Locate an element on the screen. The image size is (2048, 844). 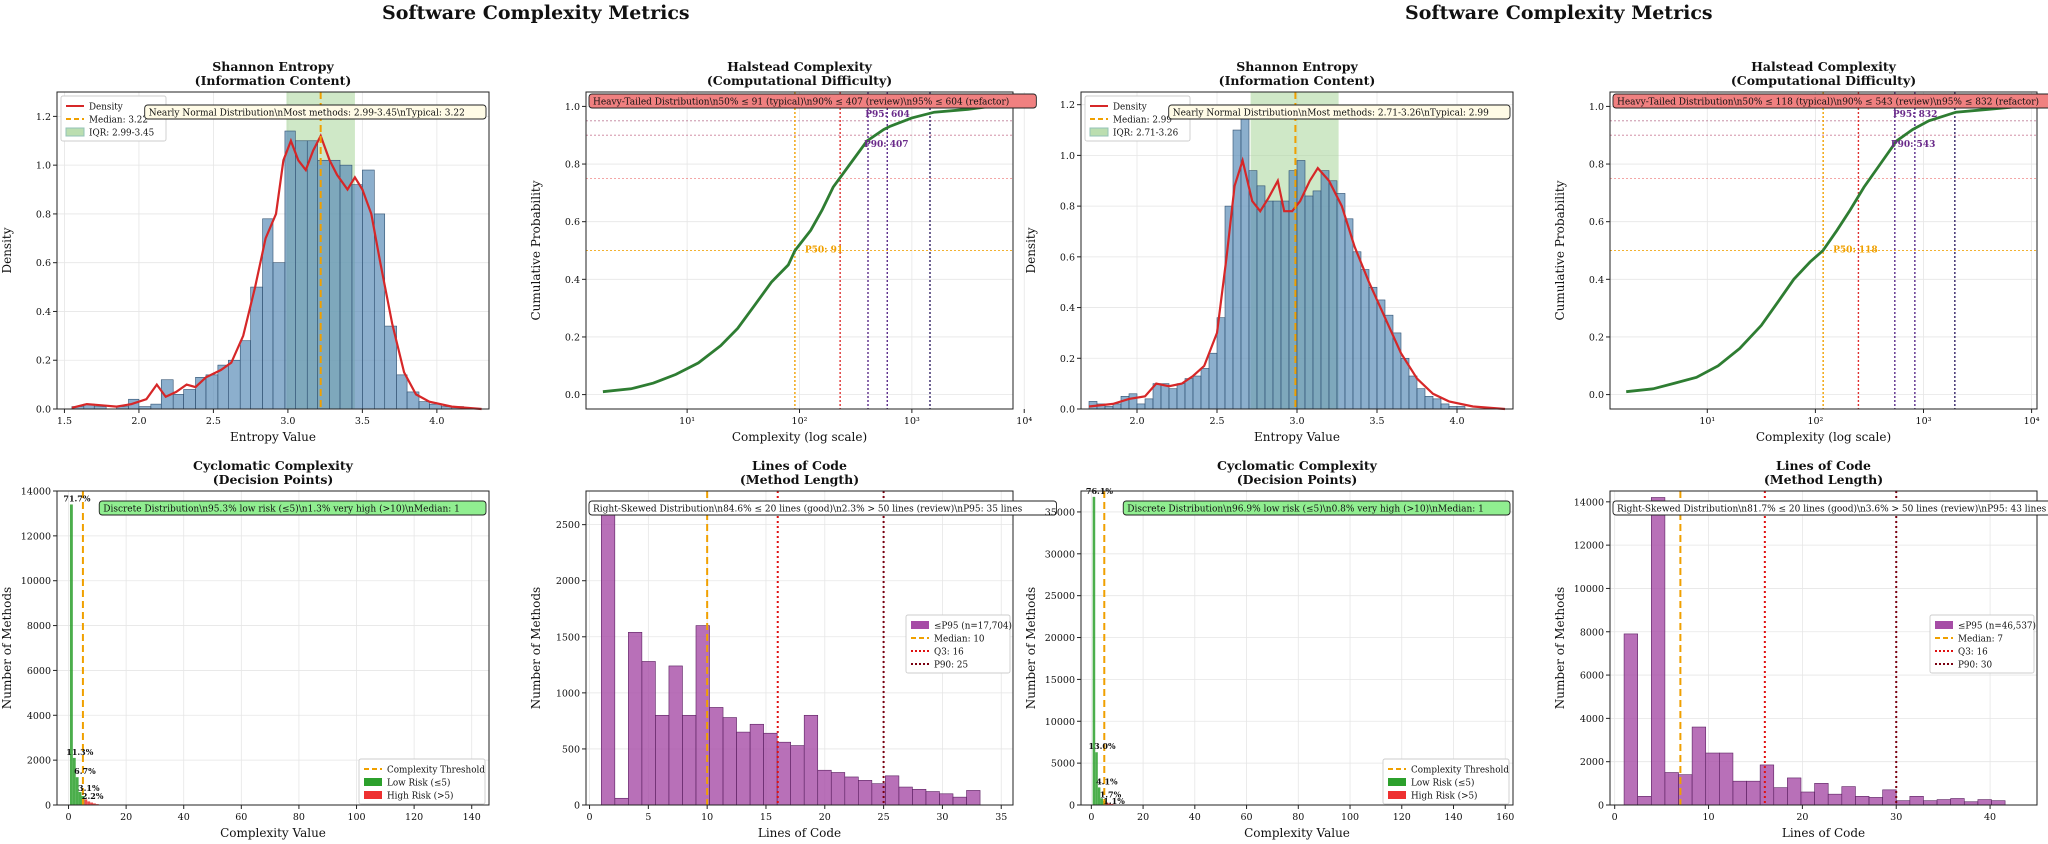
legend-label: Low Risk (≤5) is located at coordinates (418, 782).